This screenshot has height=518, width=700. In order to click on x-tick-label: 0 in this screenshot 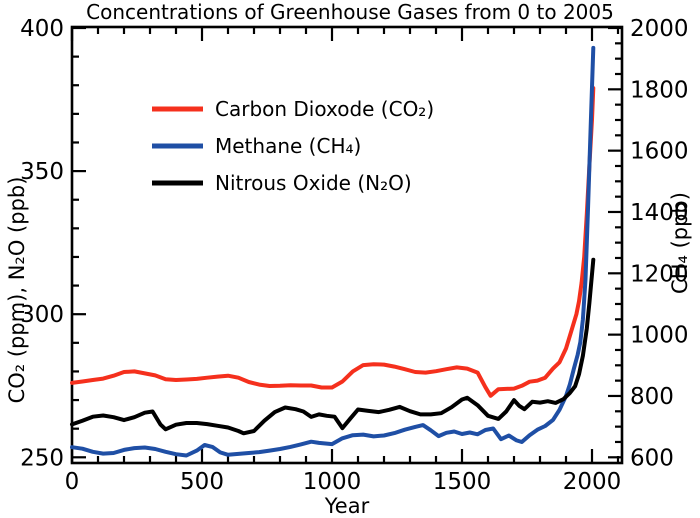, I will do `click(72, 482)`.